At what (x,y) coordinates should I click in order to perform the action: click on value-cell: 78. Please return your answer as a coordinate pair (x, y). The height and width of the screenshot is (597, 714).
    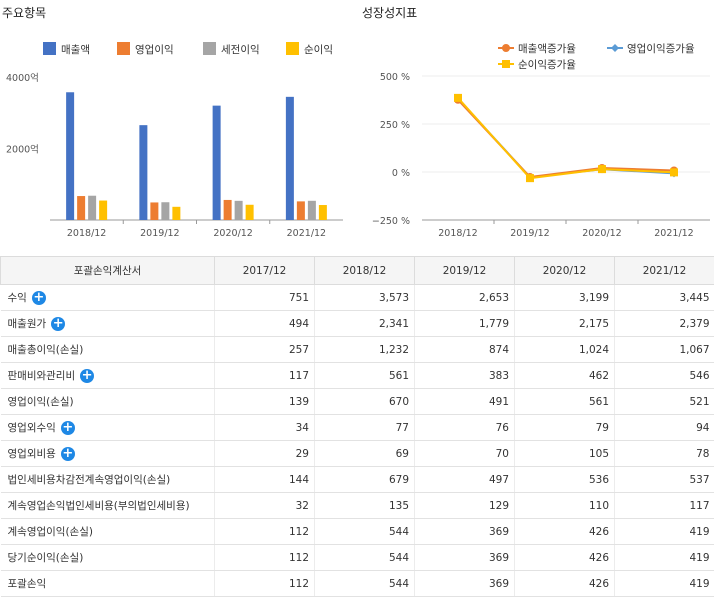
    Looking at the image, I should click on (664, 454).